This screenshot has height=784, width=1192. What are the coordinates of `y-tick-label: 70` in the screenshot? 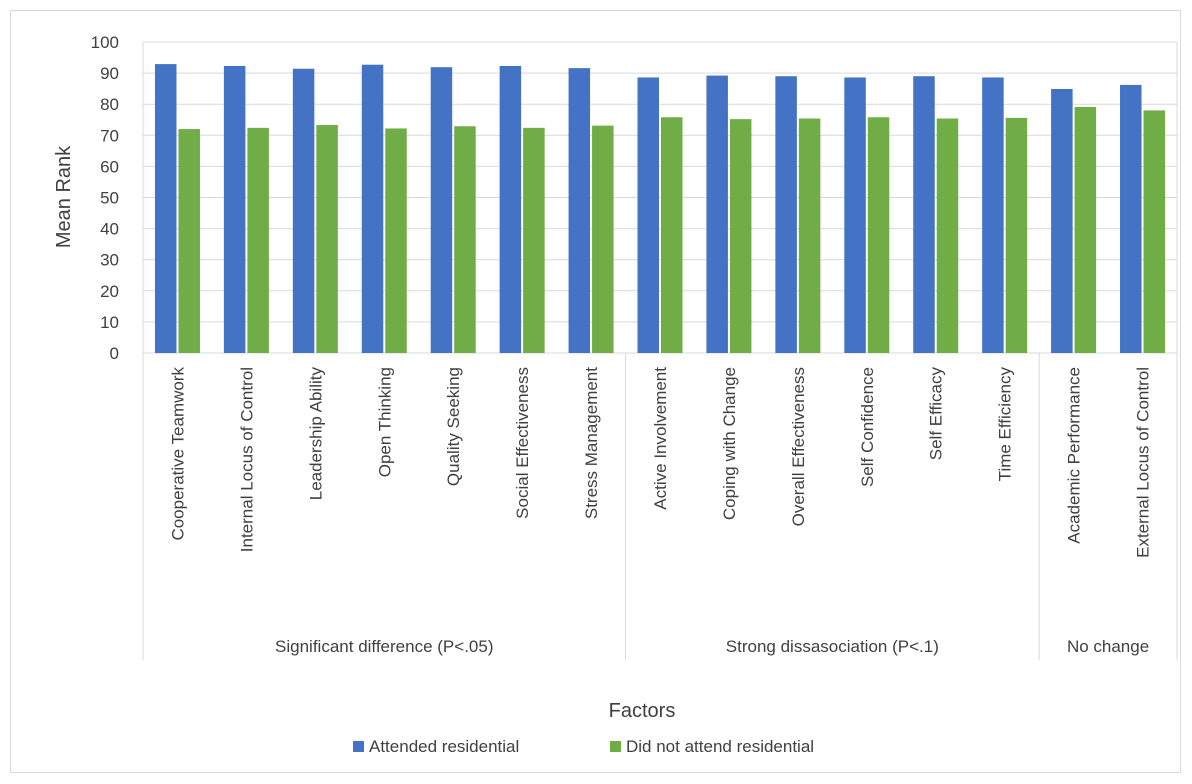 It's located at (109, 135).